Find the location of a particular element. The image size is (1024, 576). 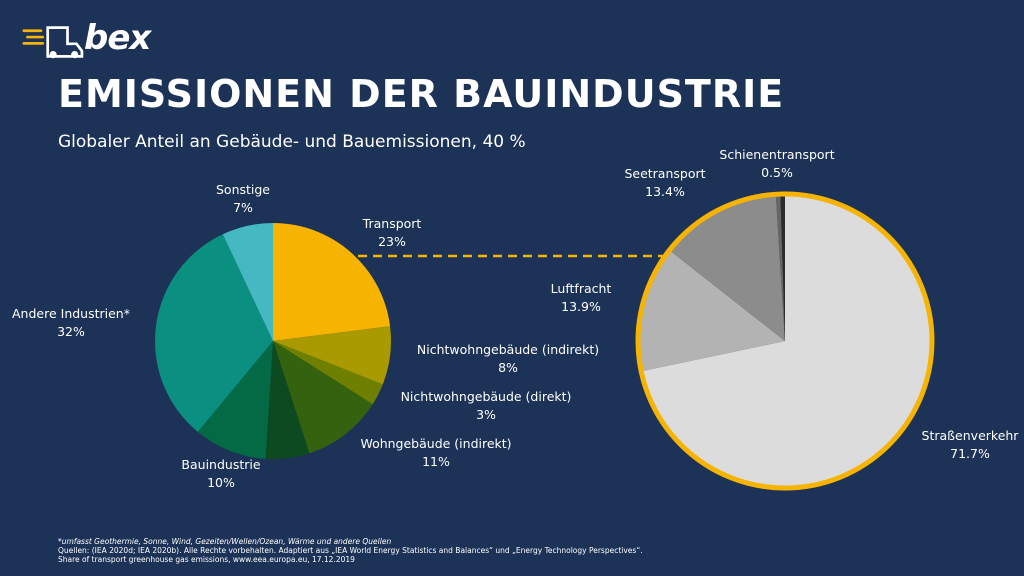

chart2-luftfracht-value: 13.9% is located at coordinates (581, 306).